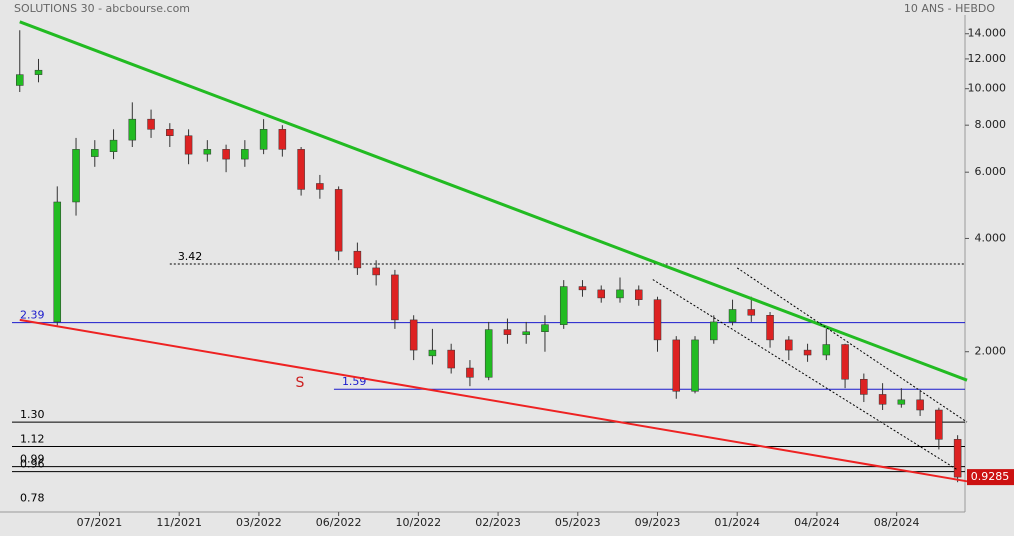 Image resolution: width=1014 pixels, height=536 pixels. I want to click on last-price-label: 0.9285, so click(990, 476).